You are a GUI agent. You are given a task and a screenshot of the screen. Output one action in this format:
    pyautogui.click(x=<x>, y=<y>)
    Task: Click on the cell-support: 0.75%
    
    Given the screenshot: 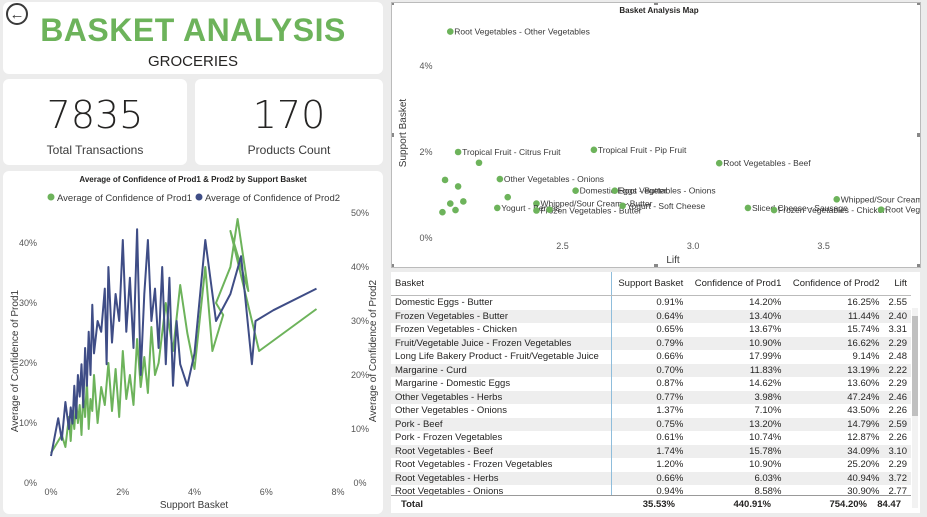 What is the action you would take?
    pyautogui.click(x=649, y=424)
    